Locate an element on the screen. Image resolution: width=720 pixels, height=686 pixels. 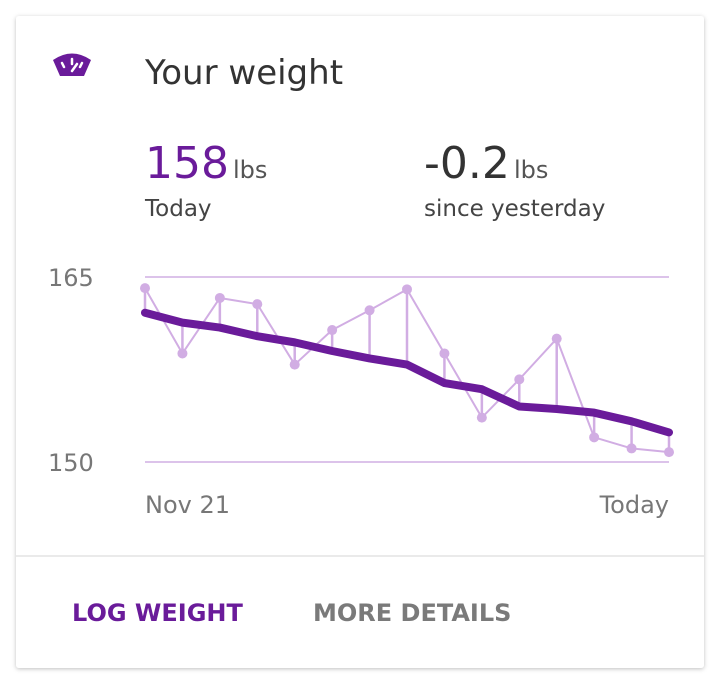
card-title: Your weight is located at coordinates (243, 73).